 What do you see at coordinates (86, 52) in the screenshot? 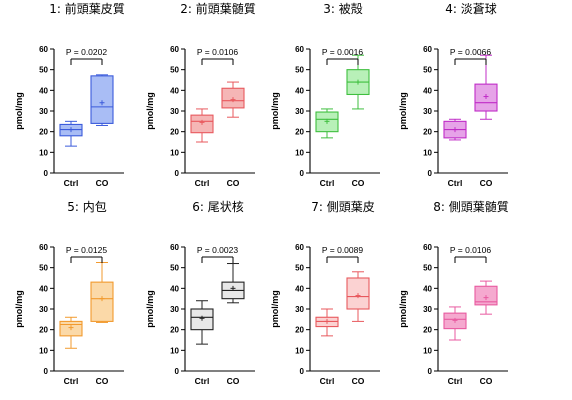
I see `p-value-label: P = 0.0202` at bounding box center [86, 52].